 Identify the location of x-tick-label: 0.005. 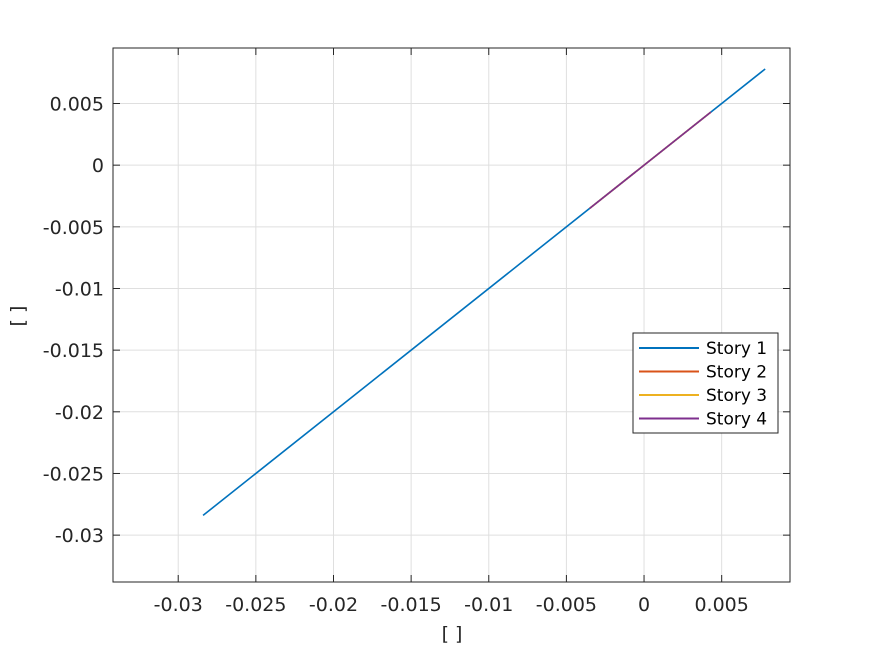
(721, 605).